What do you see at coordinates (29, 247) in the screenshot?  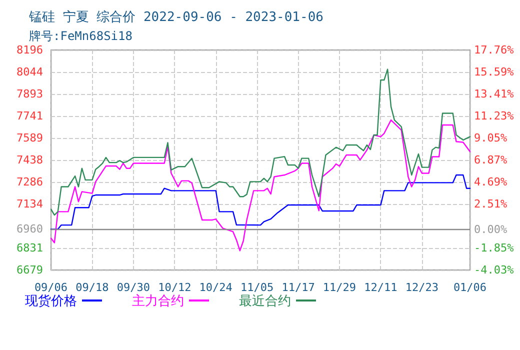 I see `y-tick-label: 6831` at bounding box center [29, 247].